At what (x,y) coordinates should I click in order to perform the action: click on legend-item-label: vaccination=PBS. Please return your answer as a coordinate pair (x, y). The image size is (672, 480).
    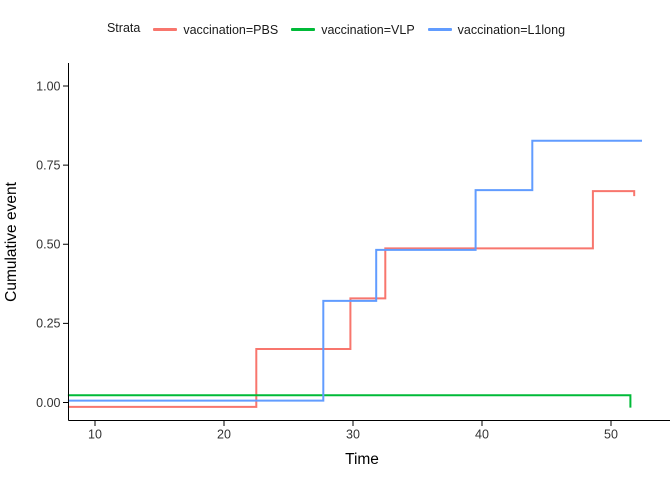
    Looking at the image, I should click on (231, 29).